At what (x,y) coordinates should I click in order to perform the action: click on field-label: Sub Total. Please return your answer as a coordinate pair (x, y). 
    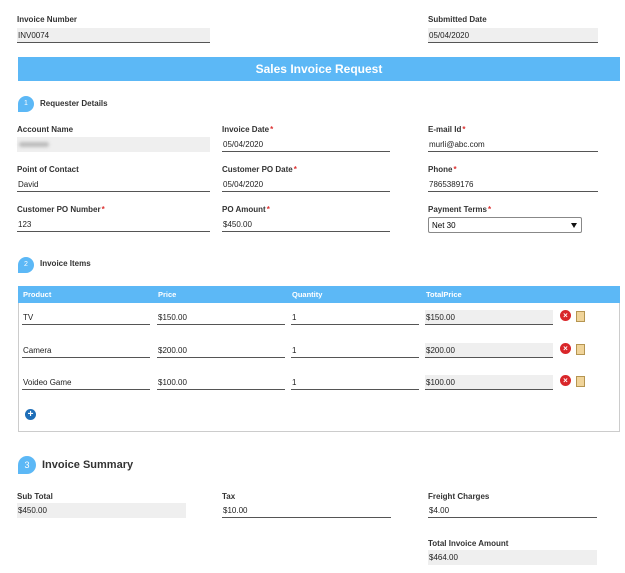
    Looking at the image, I should click on (35, 496).